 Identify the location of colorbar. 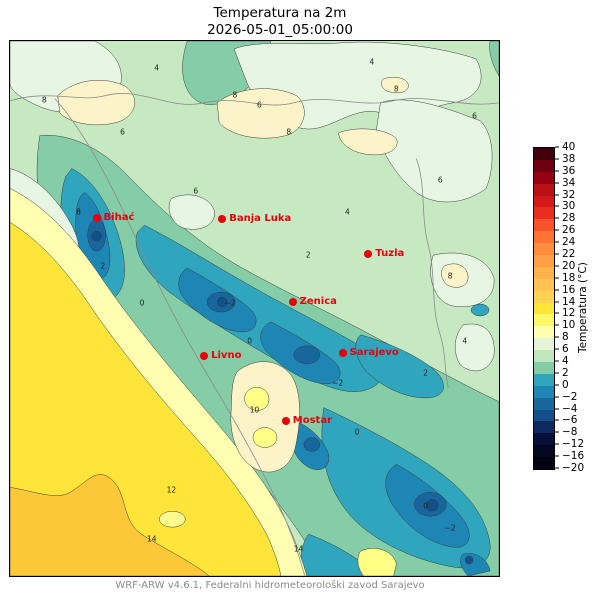
(544, 308).